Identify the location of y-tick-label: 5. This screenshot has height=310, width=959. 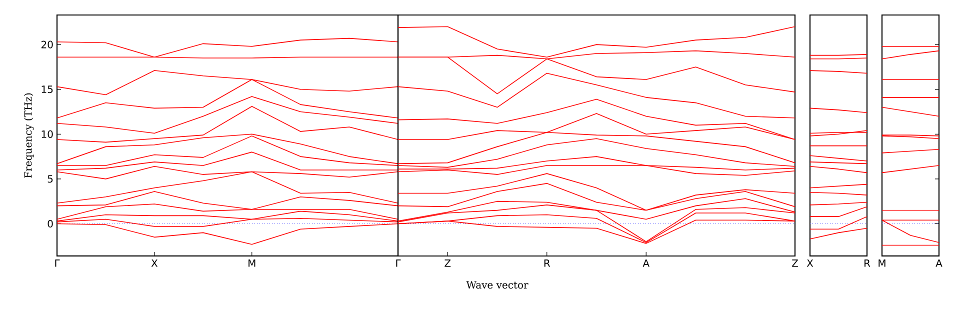
(50, 179).